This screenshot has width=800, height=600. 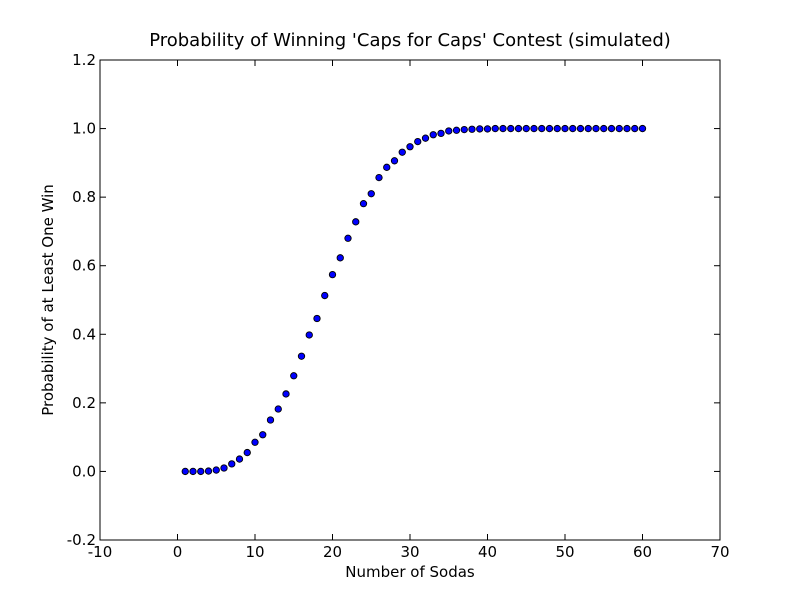 I want to click on y-tick-label: 0.6, so click(x=84, y=266).